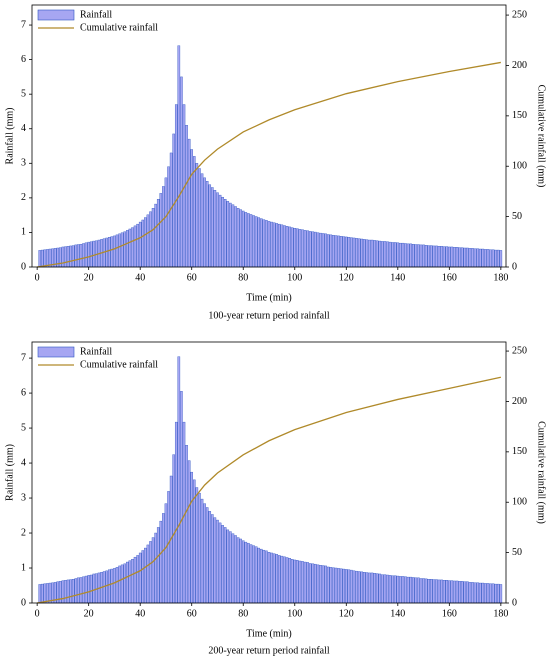 This screenshot has height=665, width=550. What do you see at coordinates (294, 613) in the screenshot?
I see `x-tick-label: 100` at bounding box center [294, 613].